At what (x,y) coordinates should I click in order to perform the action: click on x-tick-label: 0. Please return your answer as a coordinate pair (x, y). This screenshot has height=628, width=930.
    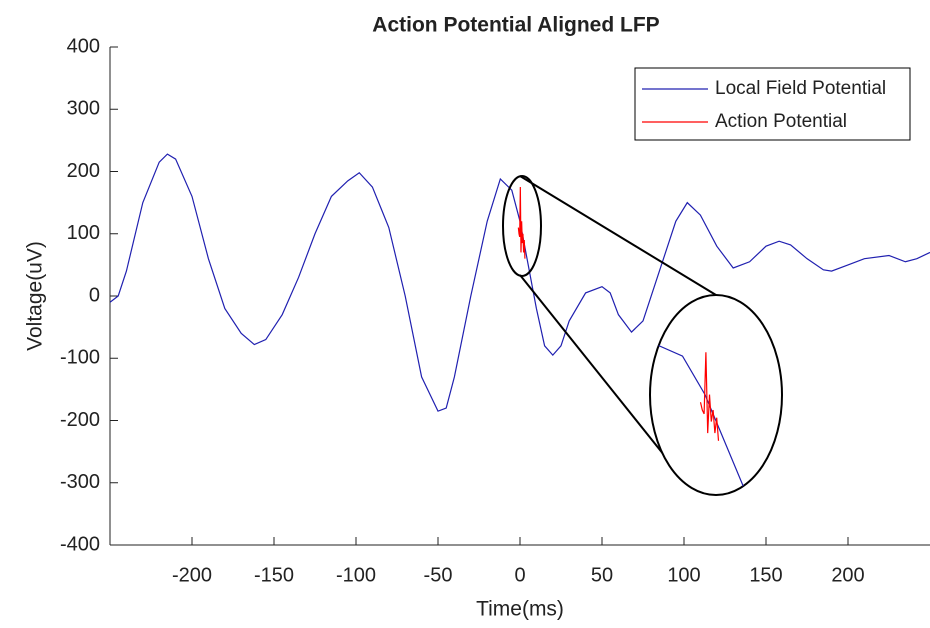
    Looking at the image, I should click on (519, 575).